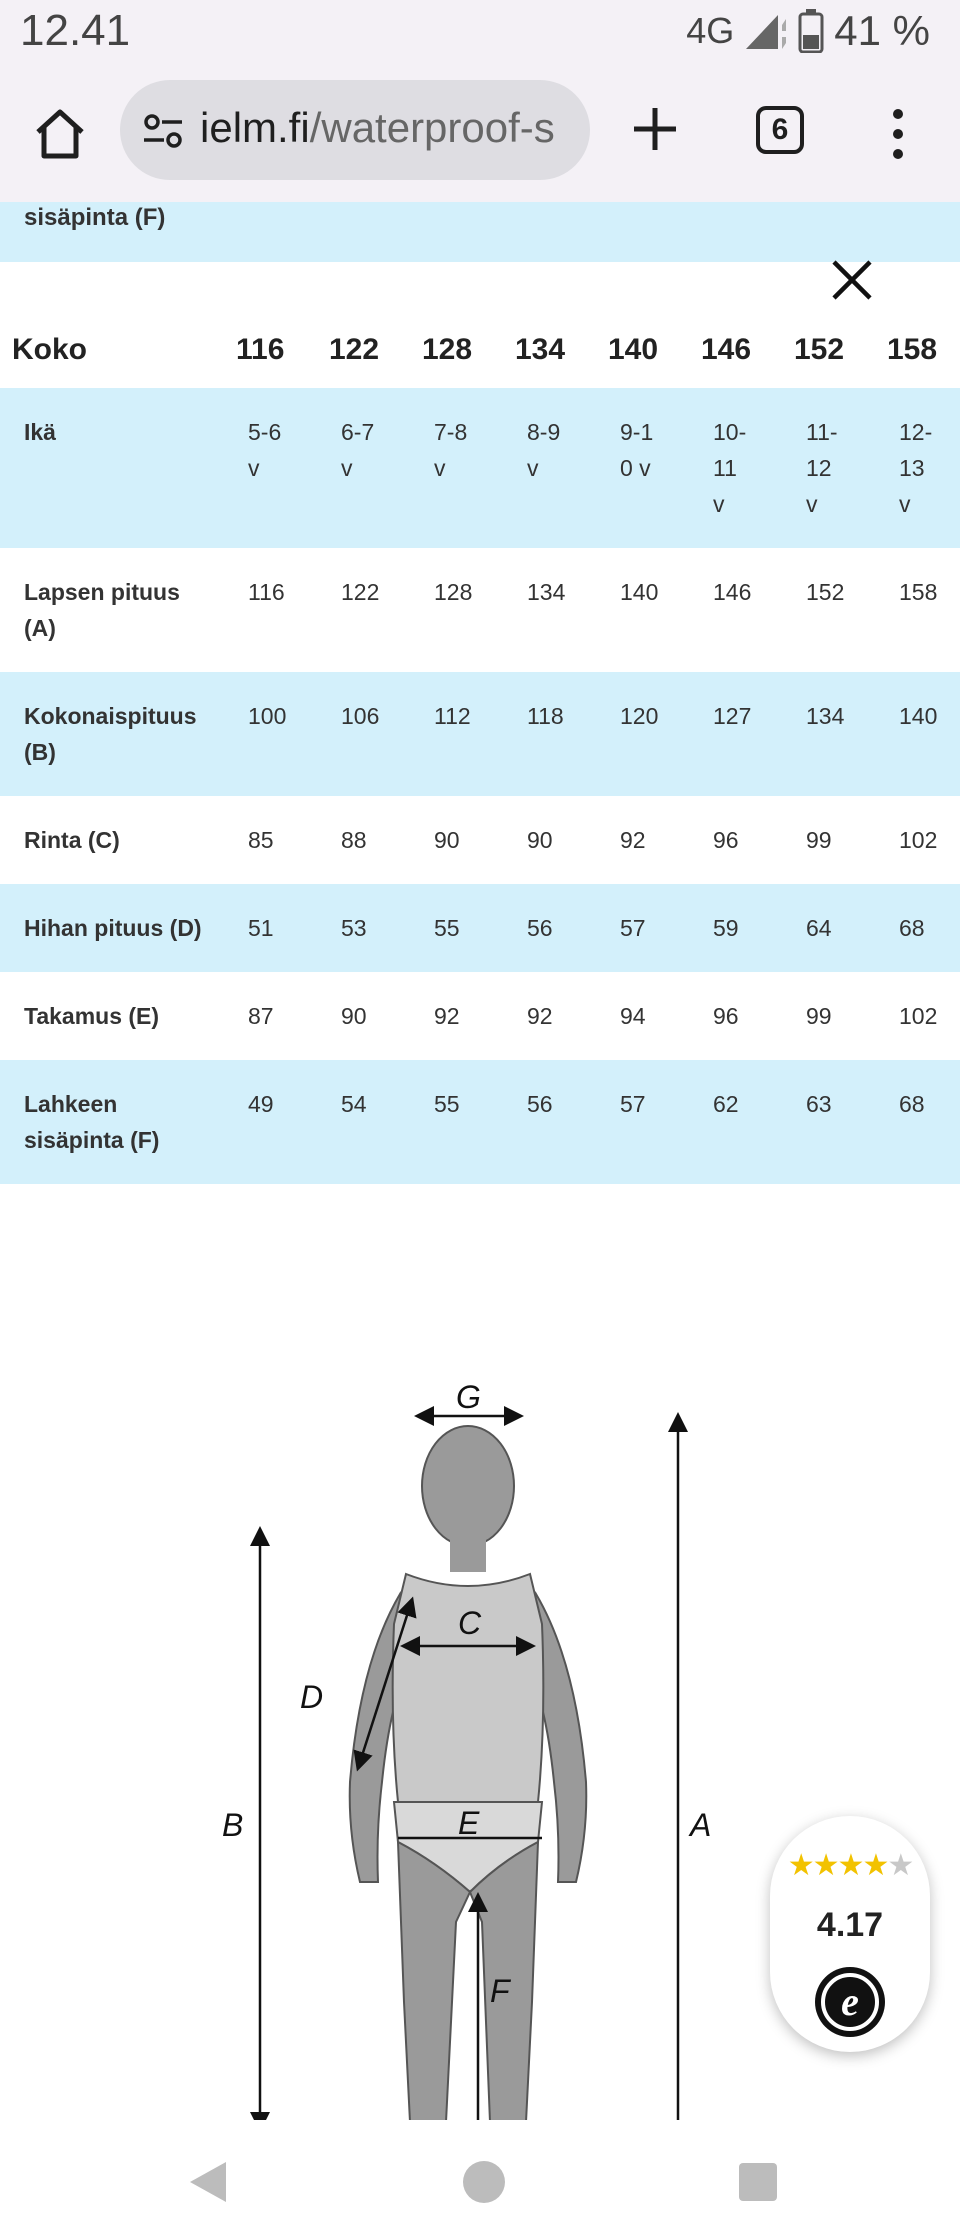 The image size is (960, 2240). What do you see at coordinates (808, 31) in the screenshot?
I see `status-indicators: 4G 41 %` at bounding box center [808, 31].